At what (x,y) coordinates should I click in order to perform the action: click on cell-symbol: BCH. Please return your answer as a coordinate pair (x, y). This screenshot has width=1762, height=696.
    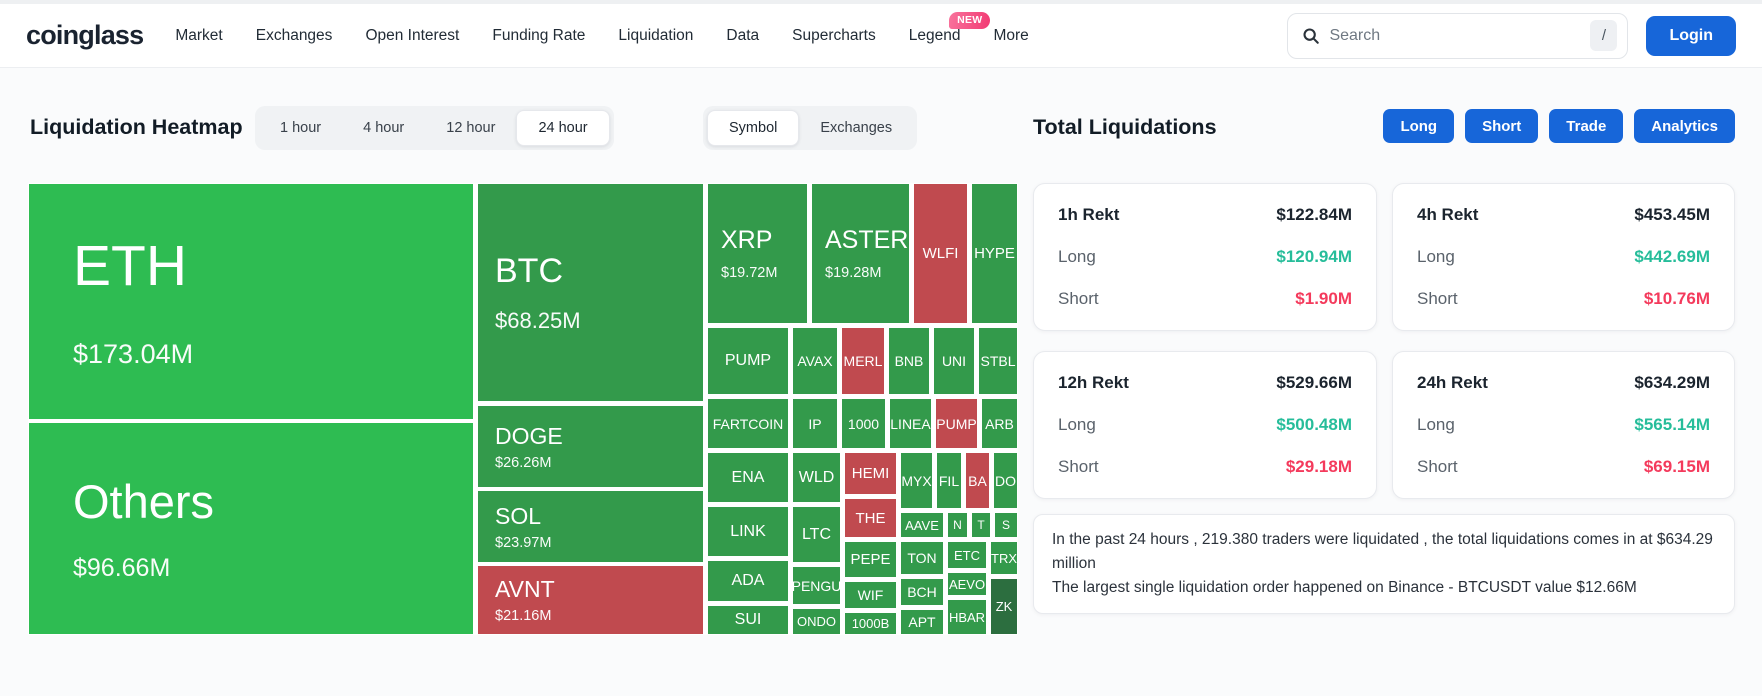
    Looking at the image, I should click on (922, 592).